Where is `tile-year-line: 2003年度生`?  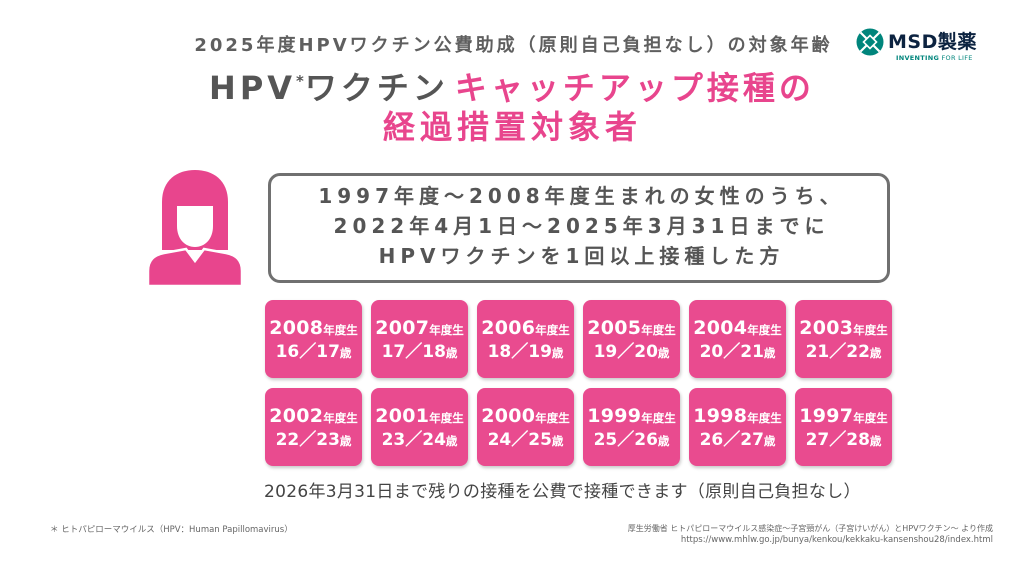 tile-year-line: 2003年度生 is located at coordinates (843, 328).